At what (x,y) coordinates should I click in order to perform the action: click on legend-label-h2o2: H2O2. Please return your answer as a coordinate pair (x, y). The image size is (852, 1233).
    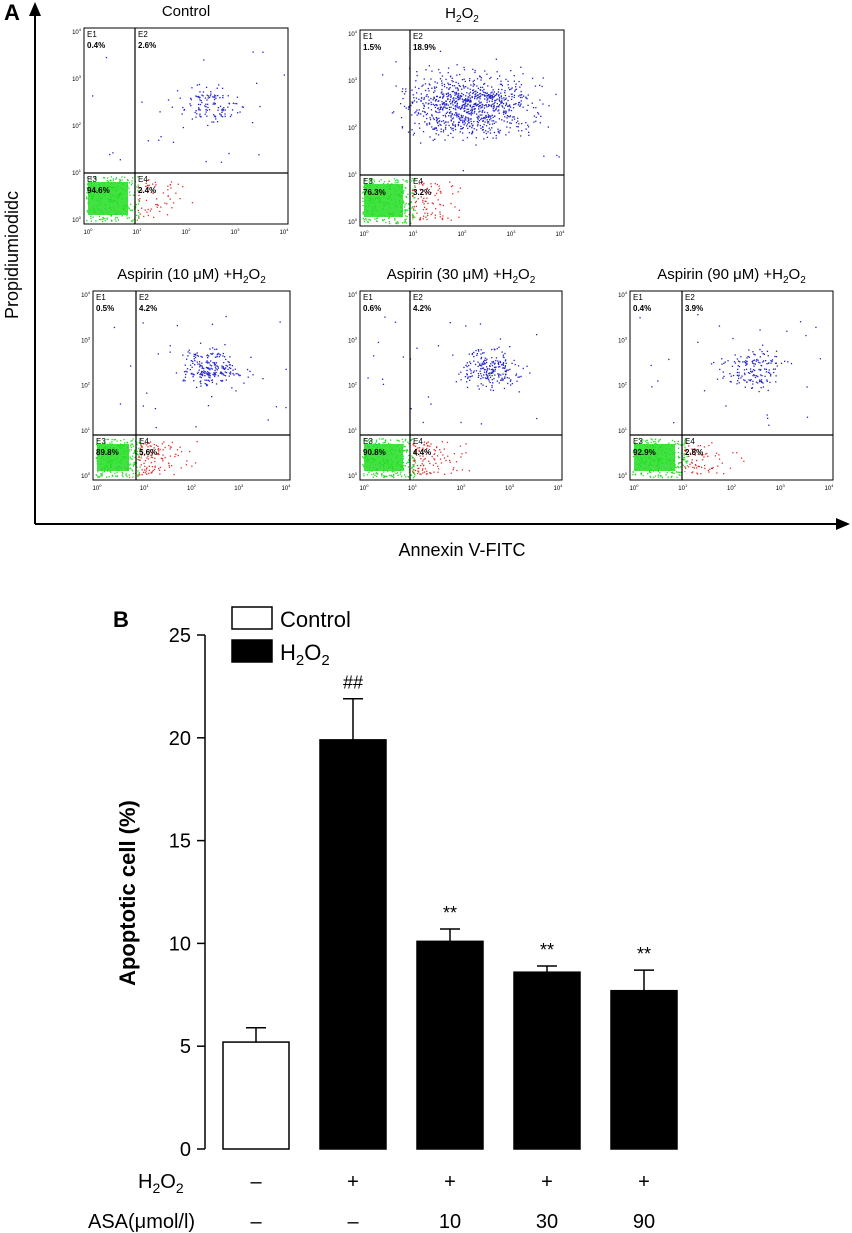
    Looking at the image, I should click on (305, 654).